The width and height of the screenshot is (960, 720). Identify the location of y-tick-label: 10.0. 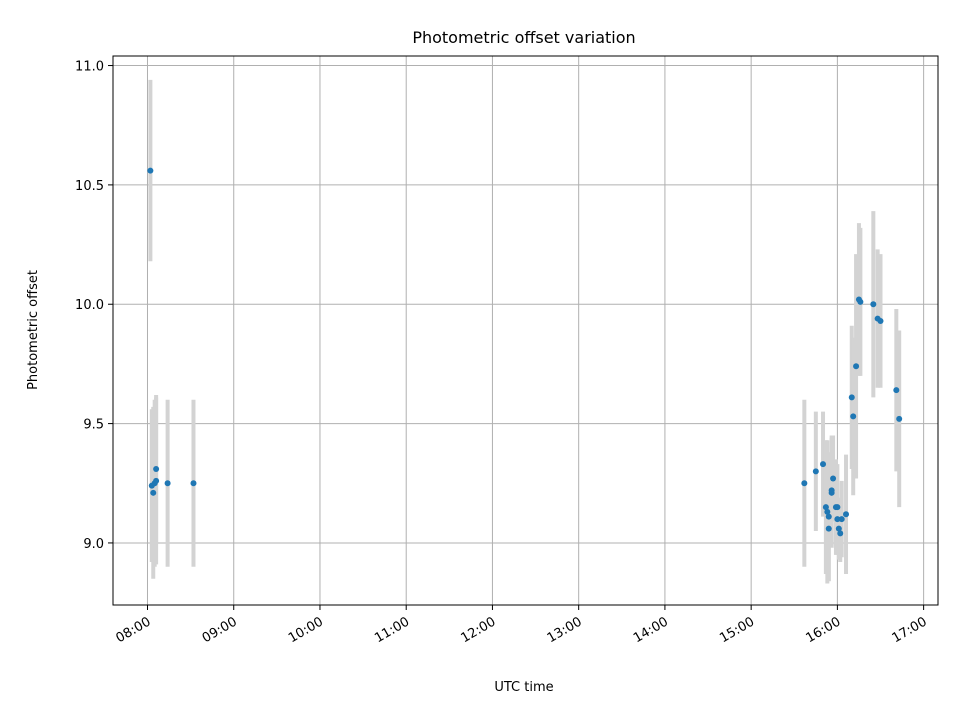
(89, 305).